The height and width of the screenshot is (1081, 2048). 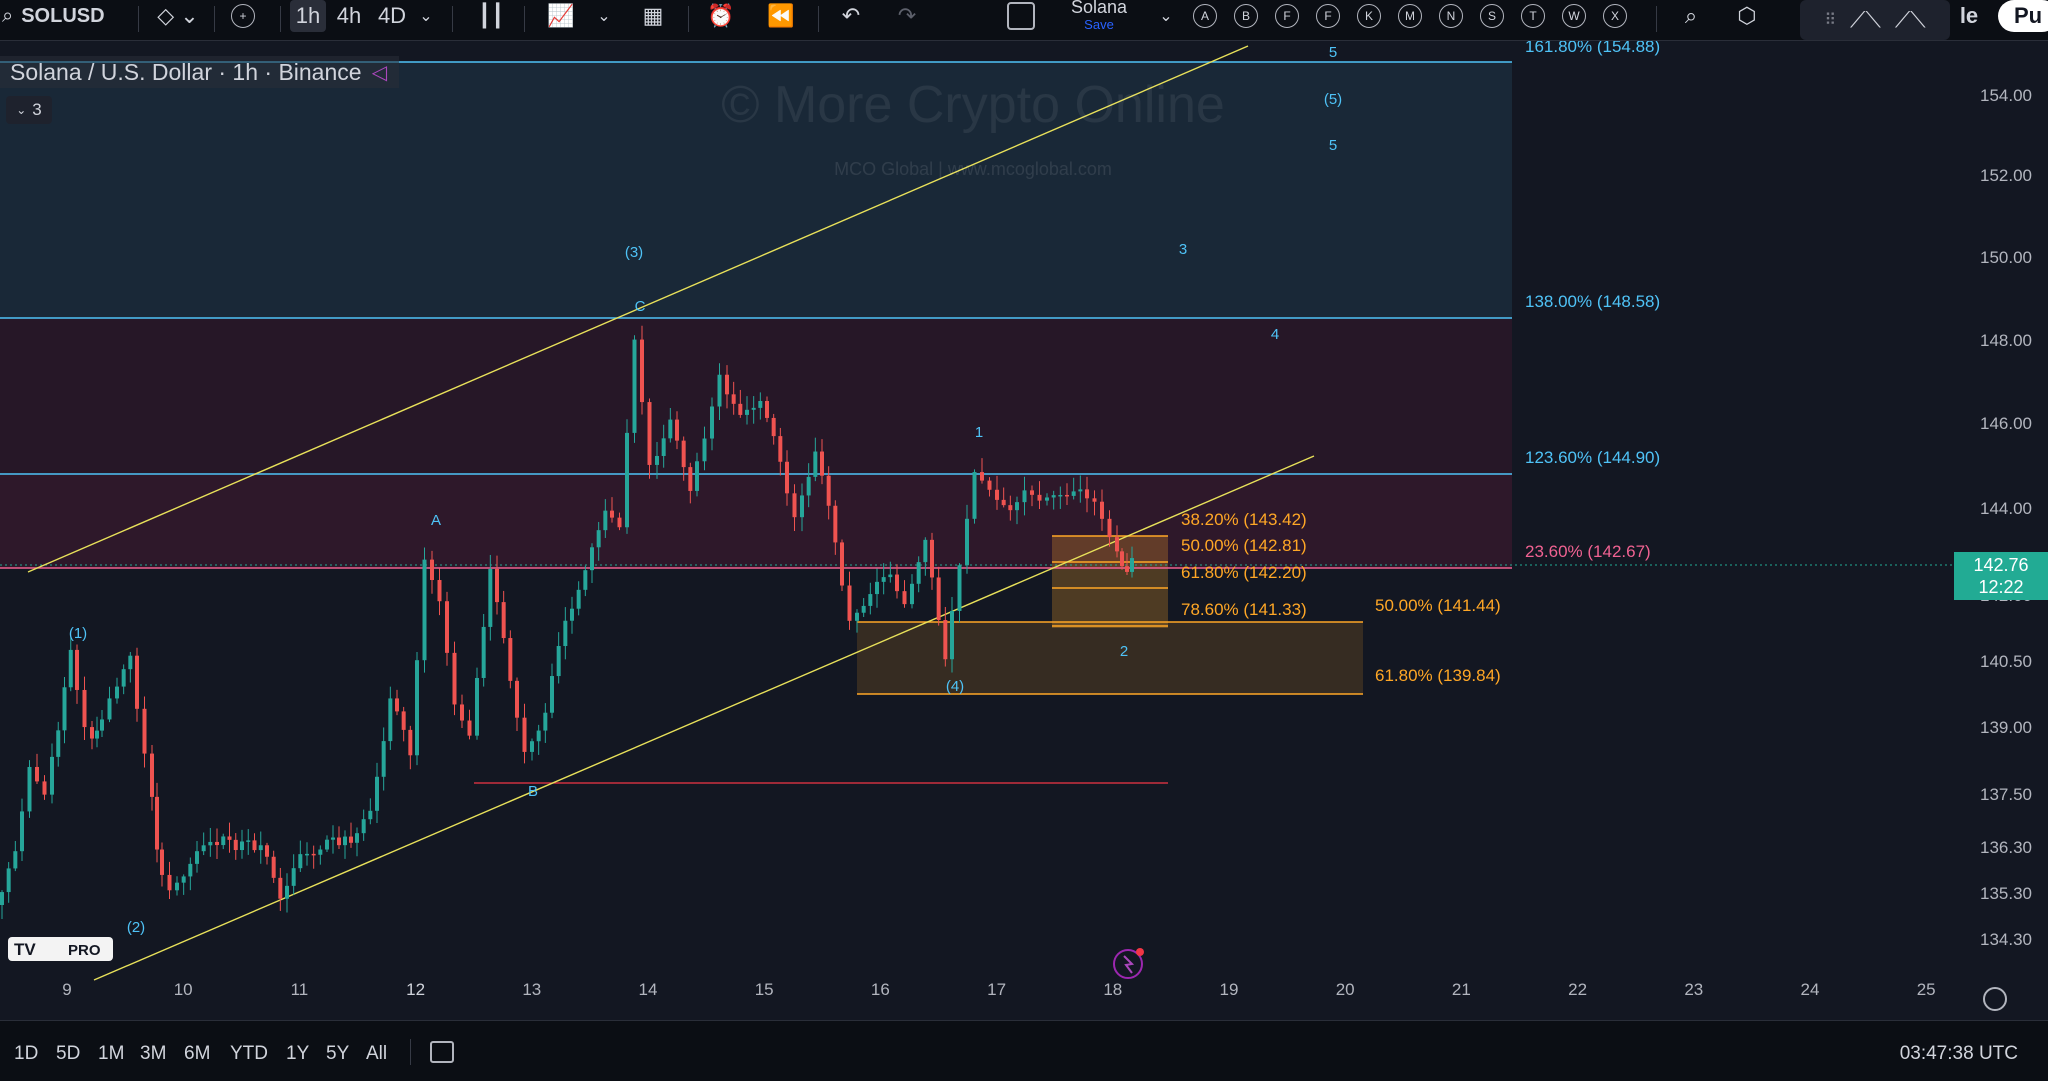 I want to click on letter-button-k: K, so click(x=1369, y=16).